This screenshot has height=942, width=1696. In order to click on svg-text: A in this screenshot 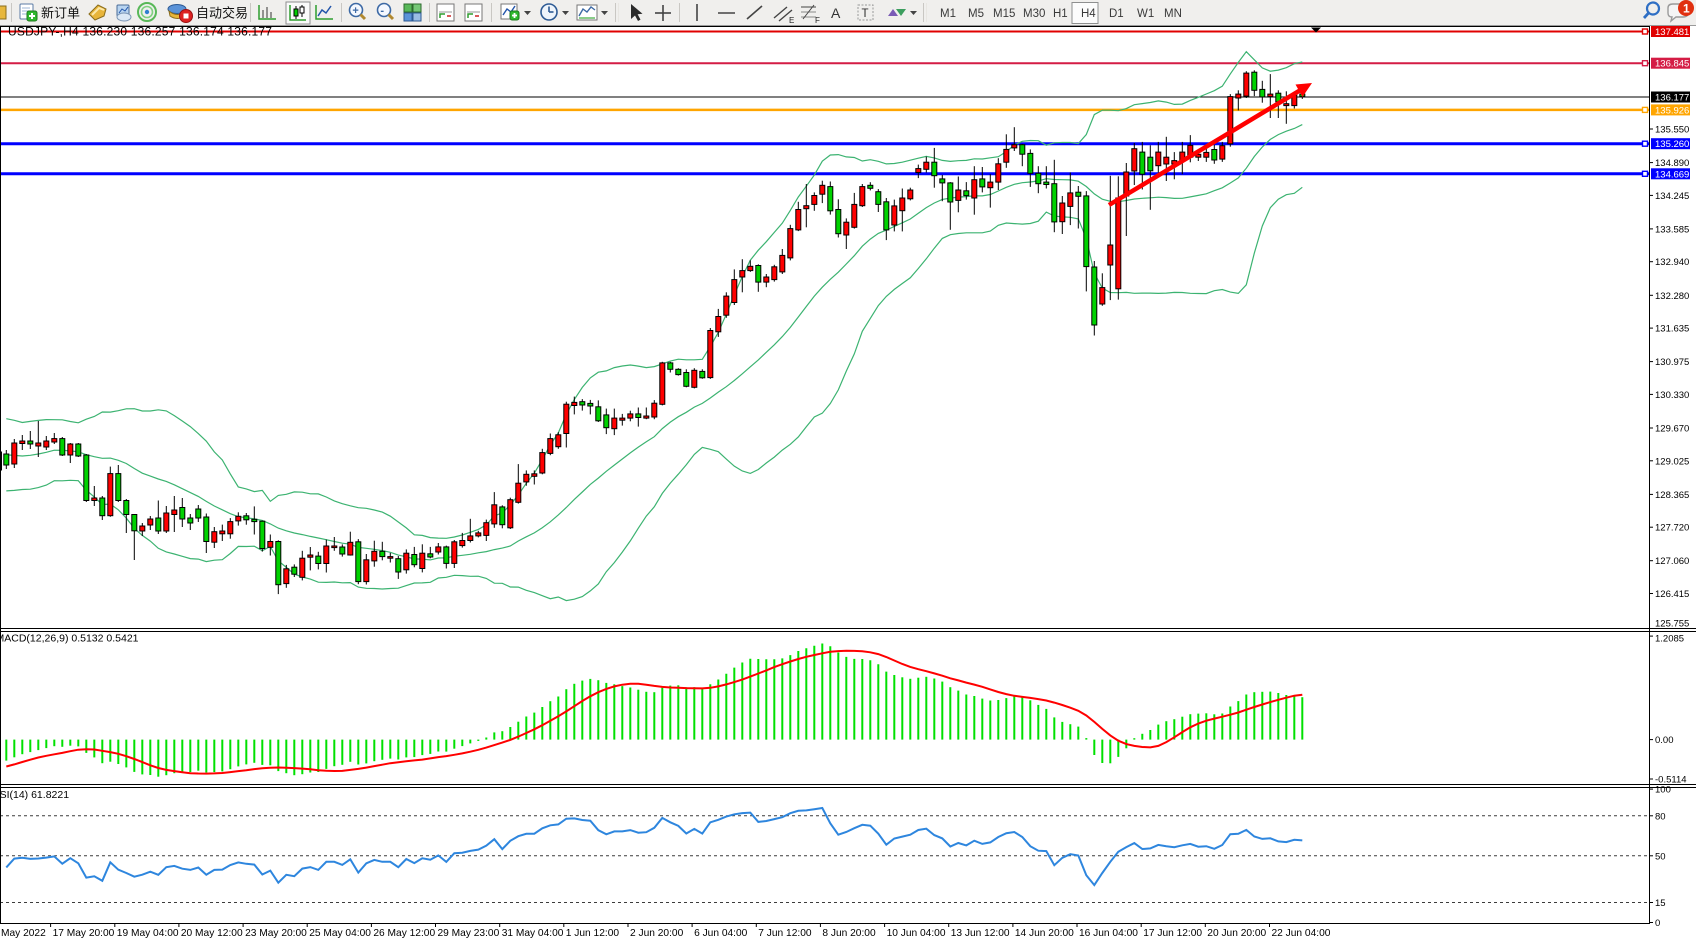, I will do `click(836, 13)`.